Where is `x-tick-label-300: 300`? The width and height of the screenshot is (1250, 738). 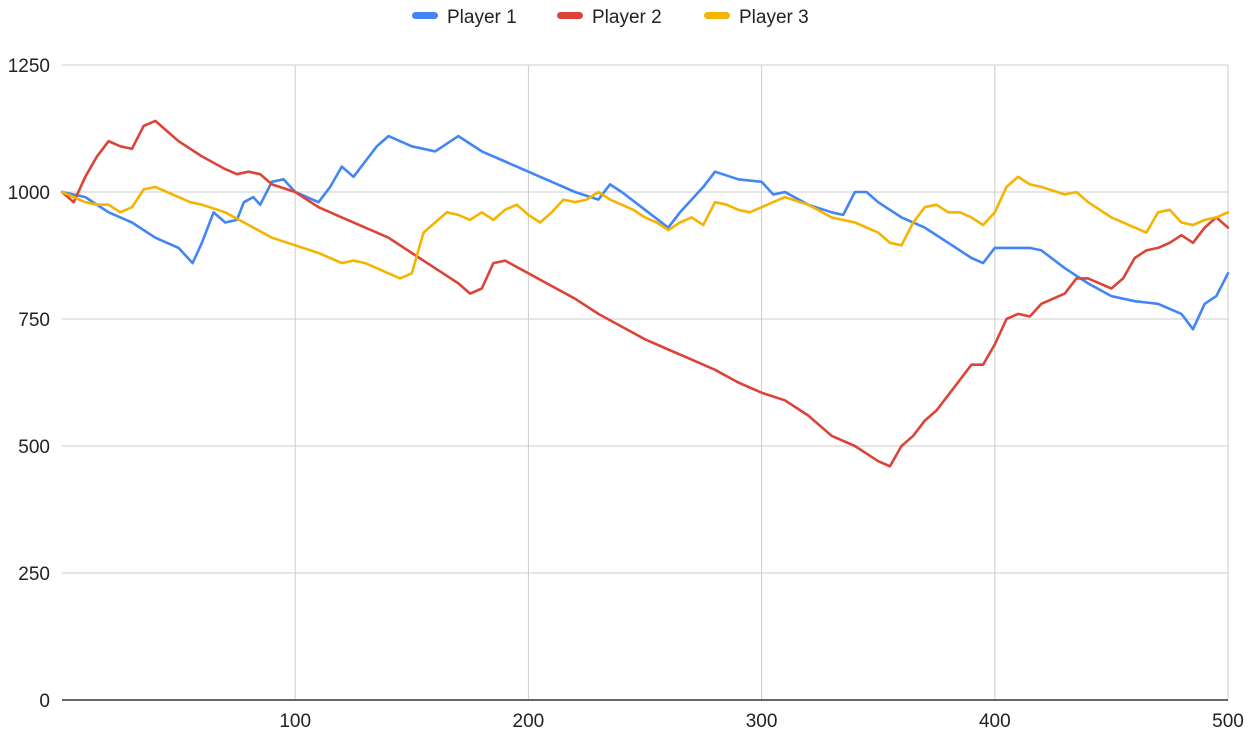 x-tick-label-300: 300 is located at coordinates (762, 721).